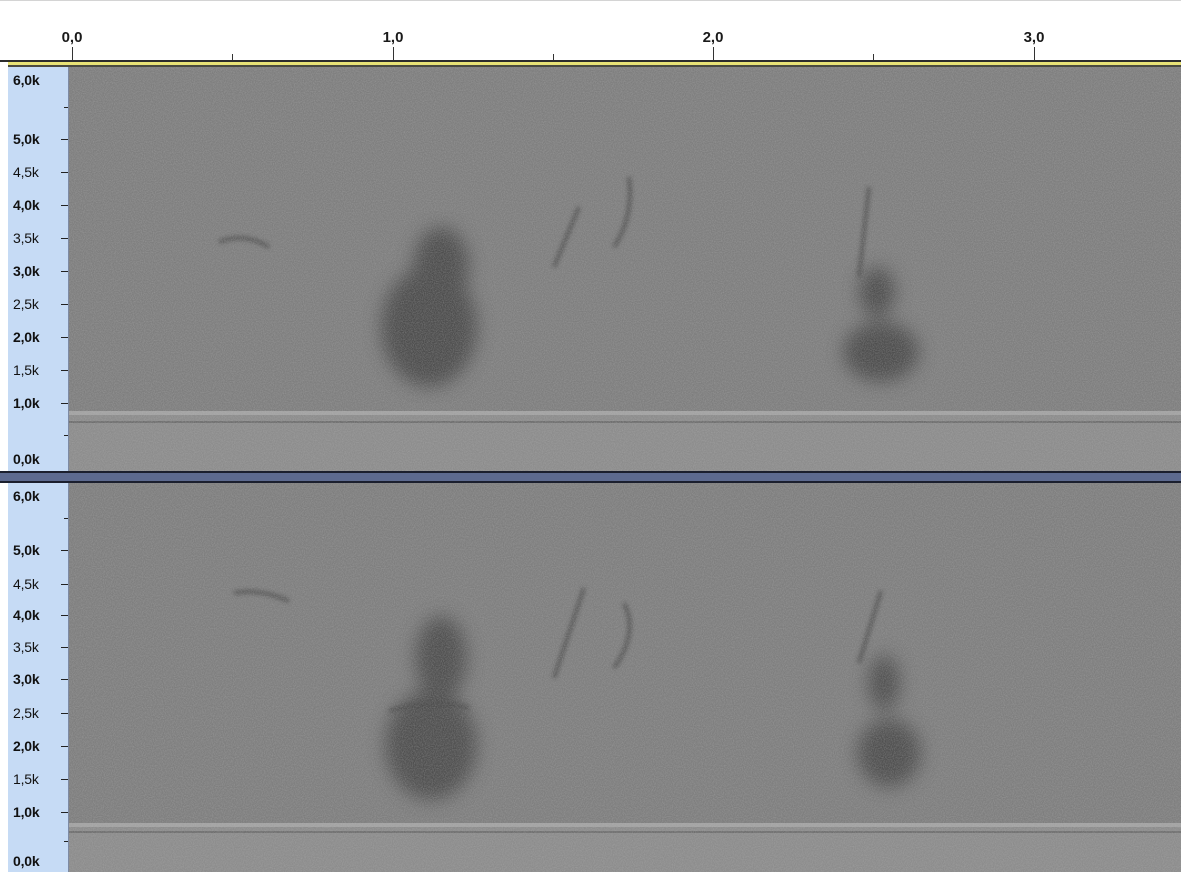 This screenshot has height=872, width=1181. I want to click on play-region-bar, so click(594, 63).